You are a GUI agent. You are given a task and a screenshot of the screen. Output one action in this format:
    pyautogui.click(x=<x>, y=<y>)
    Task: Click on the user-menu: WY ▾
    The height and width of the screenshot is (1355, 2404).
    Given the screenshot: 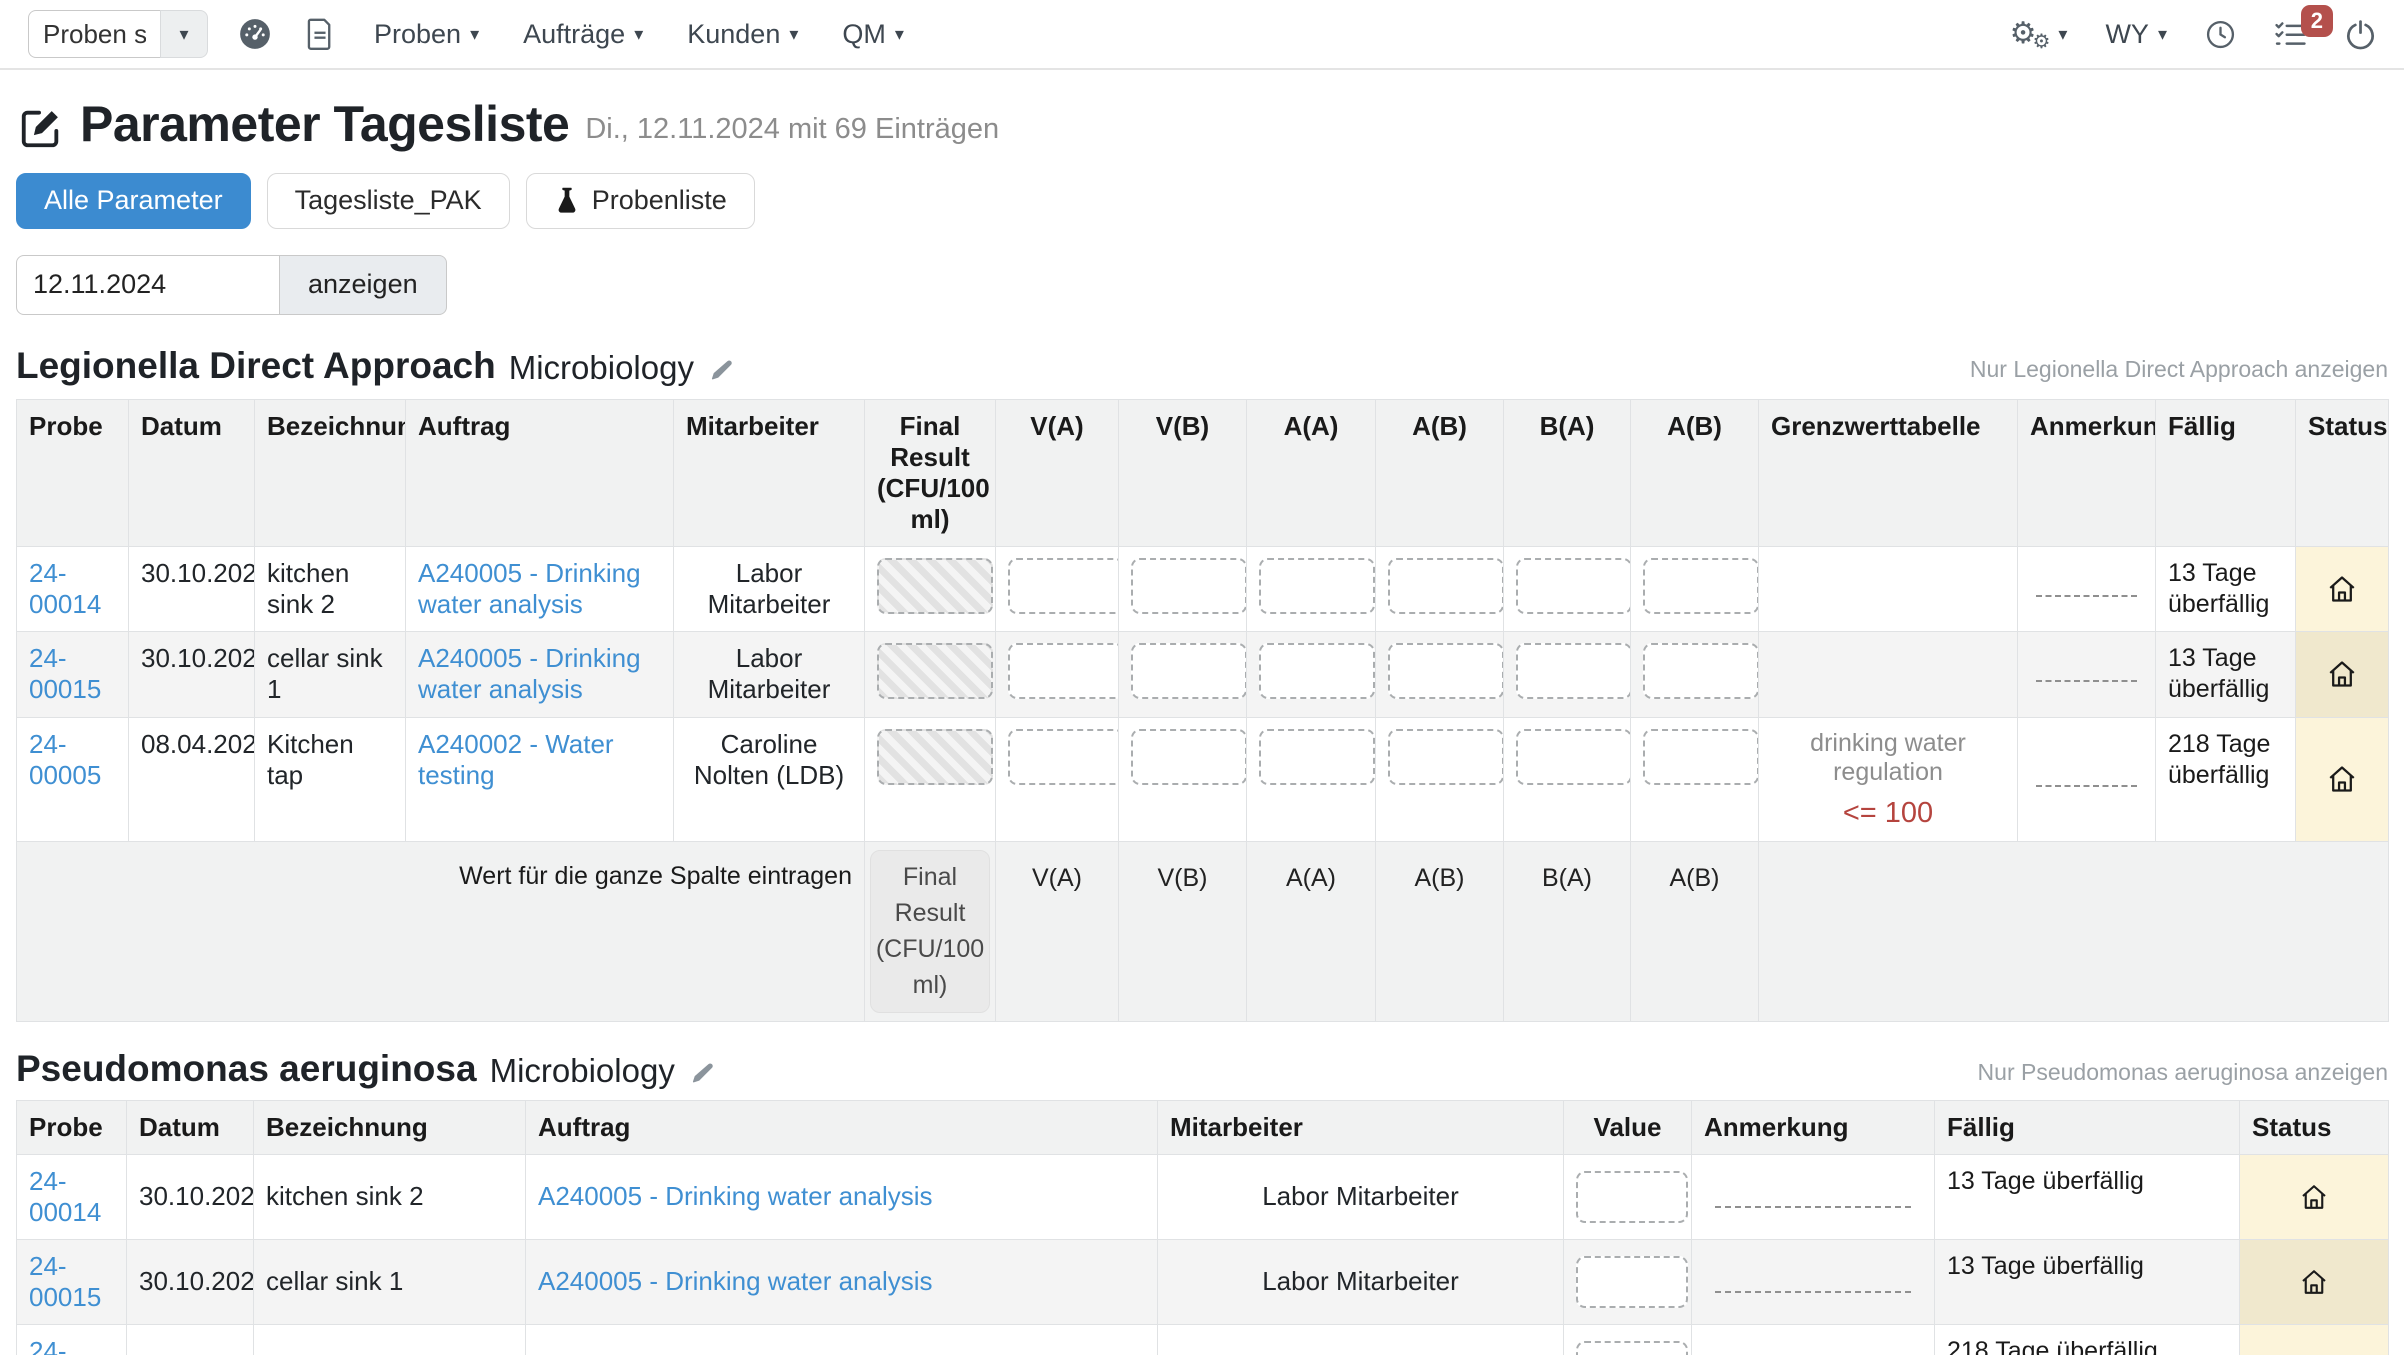 What is the action you would take?
    pyautogui.click(x=2136, y=34)
    